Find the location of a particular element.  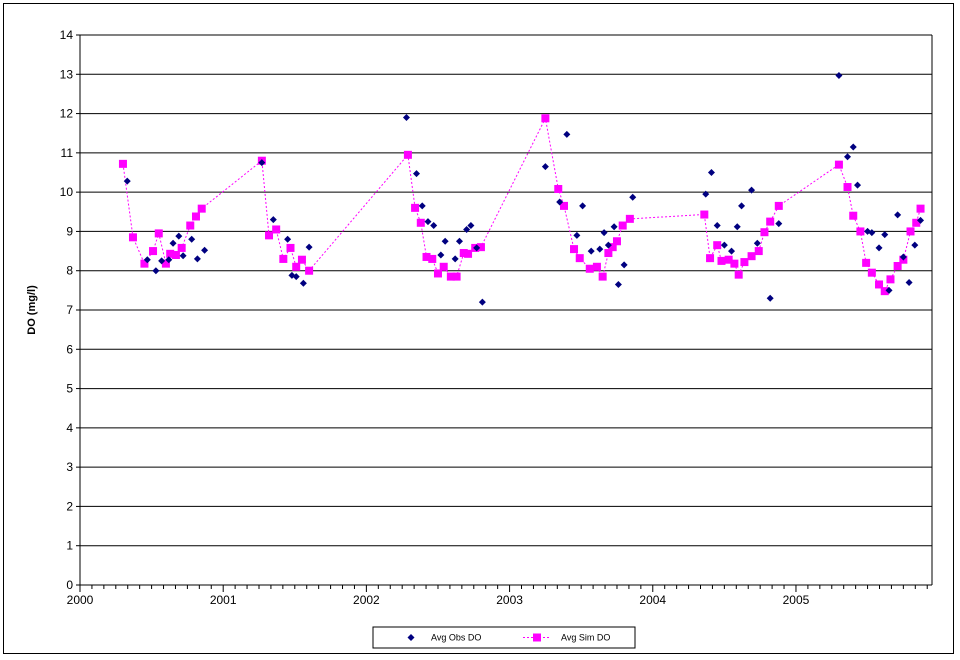

y-tick-label: 0 is located at coordinates (69, 585).